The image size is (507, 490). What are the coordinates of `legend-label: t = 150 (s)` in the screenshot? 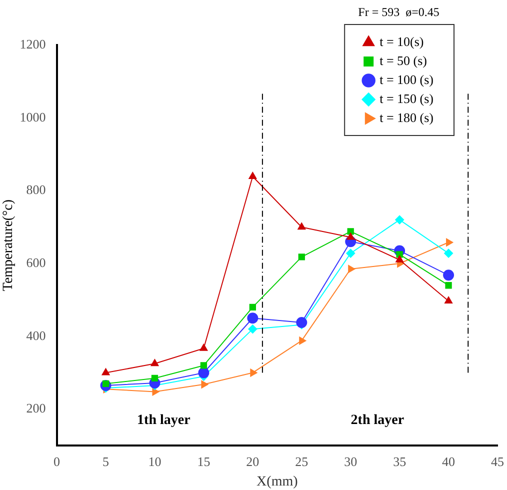 It's located at (407, 98).